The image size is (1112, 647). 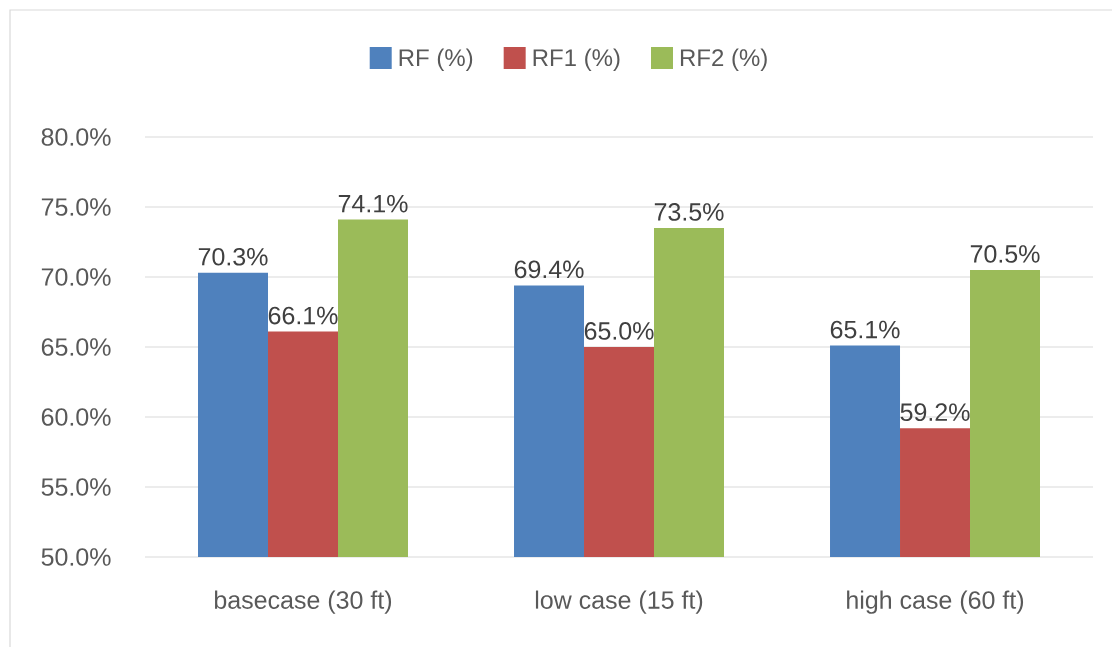 I want to click on data-label: 65.0%, so click(x=619, y=331).